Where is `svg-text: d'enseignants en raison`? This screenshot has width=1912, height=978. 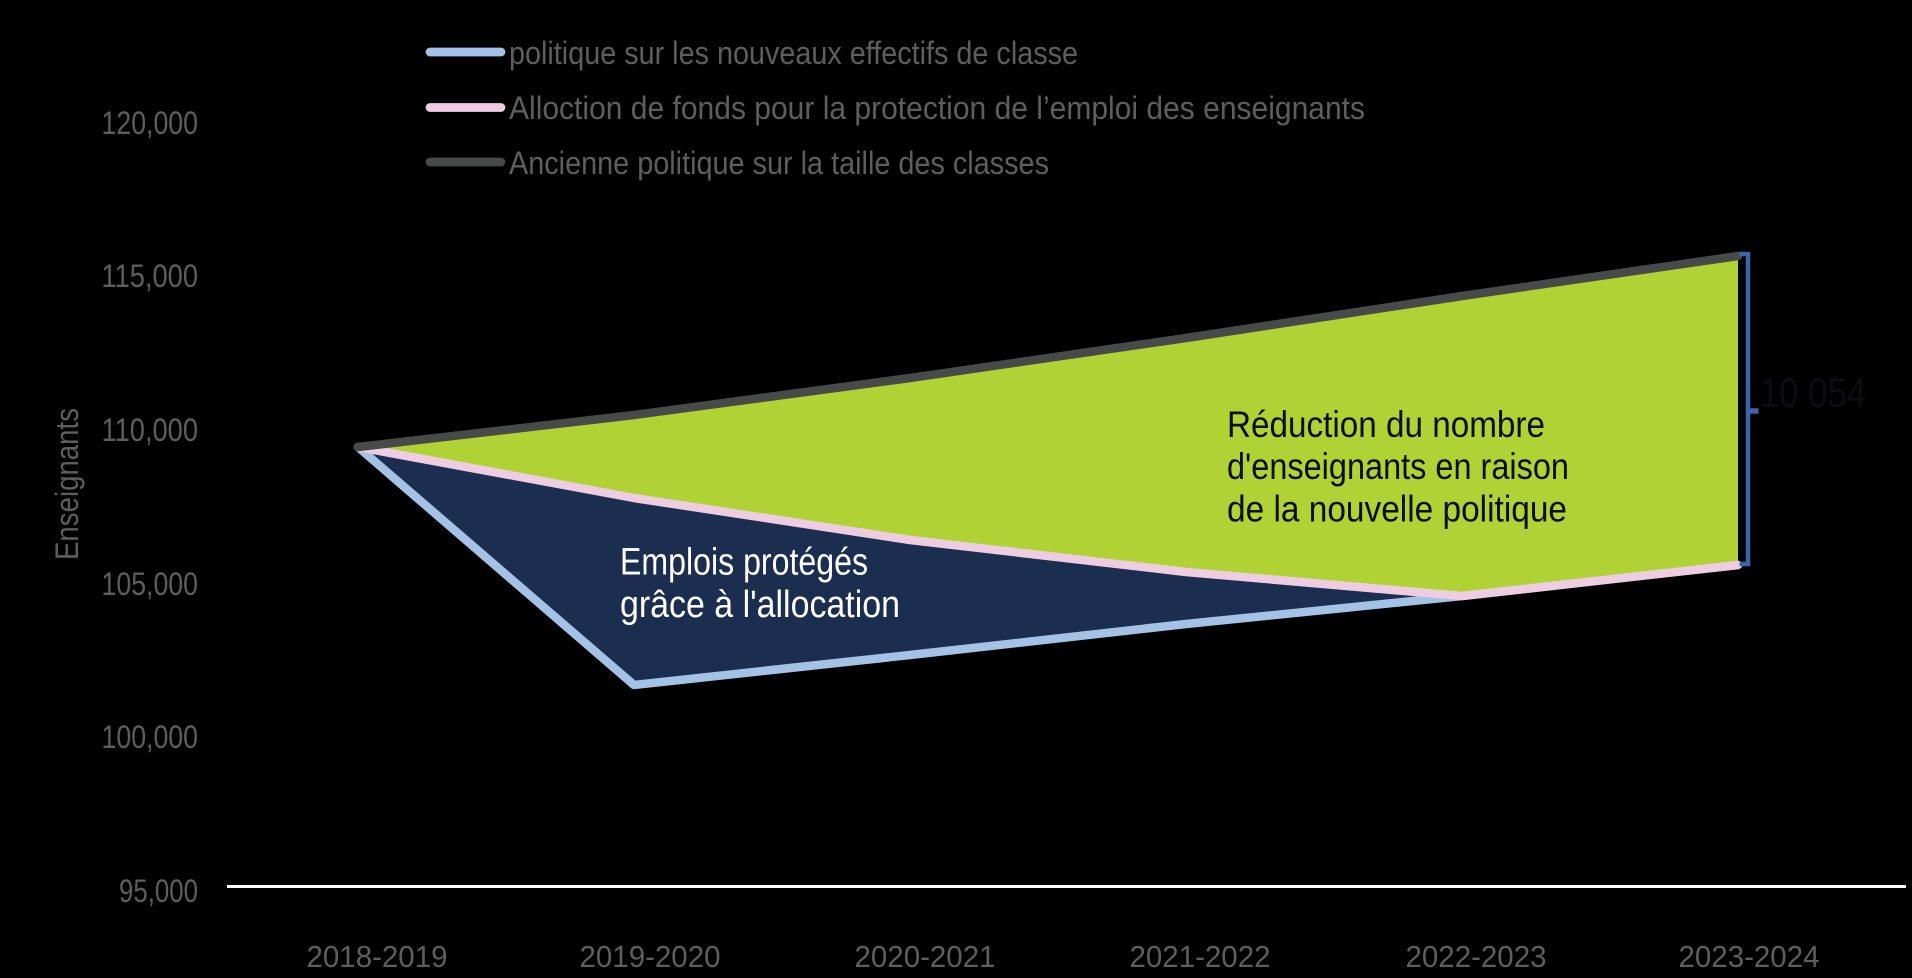
svg-text: d'enseignants en raison is located at coordinates (1398, 466).